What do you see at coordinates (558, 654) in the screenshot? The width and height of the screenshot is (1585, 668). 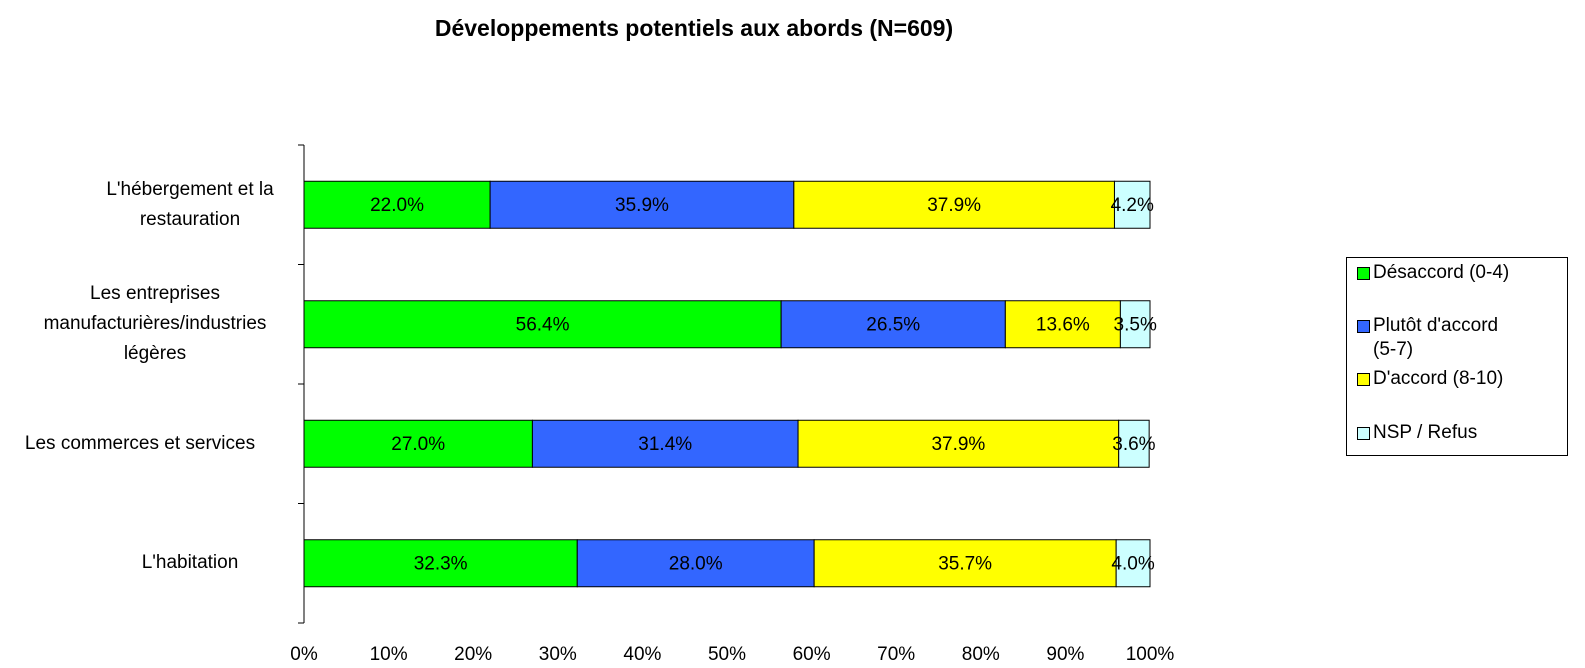 I see `x-tick-label: 30%` at bounding box center [558, 654].